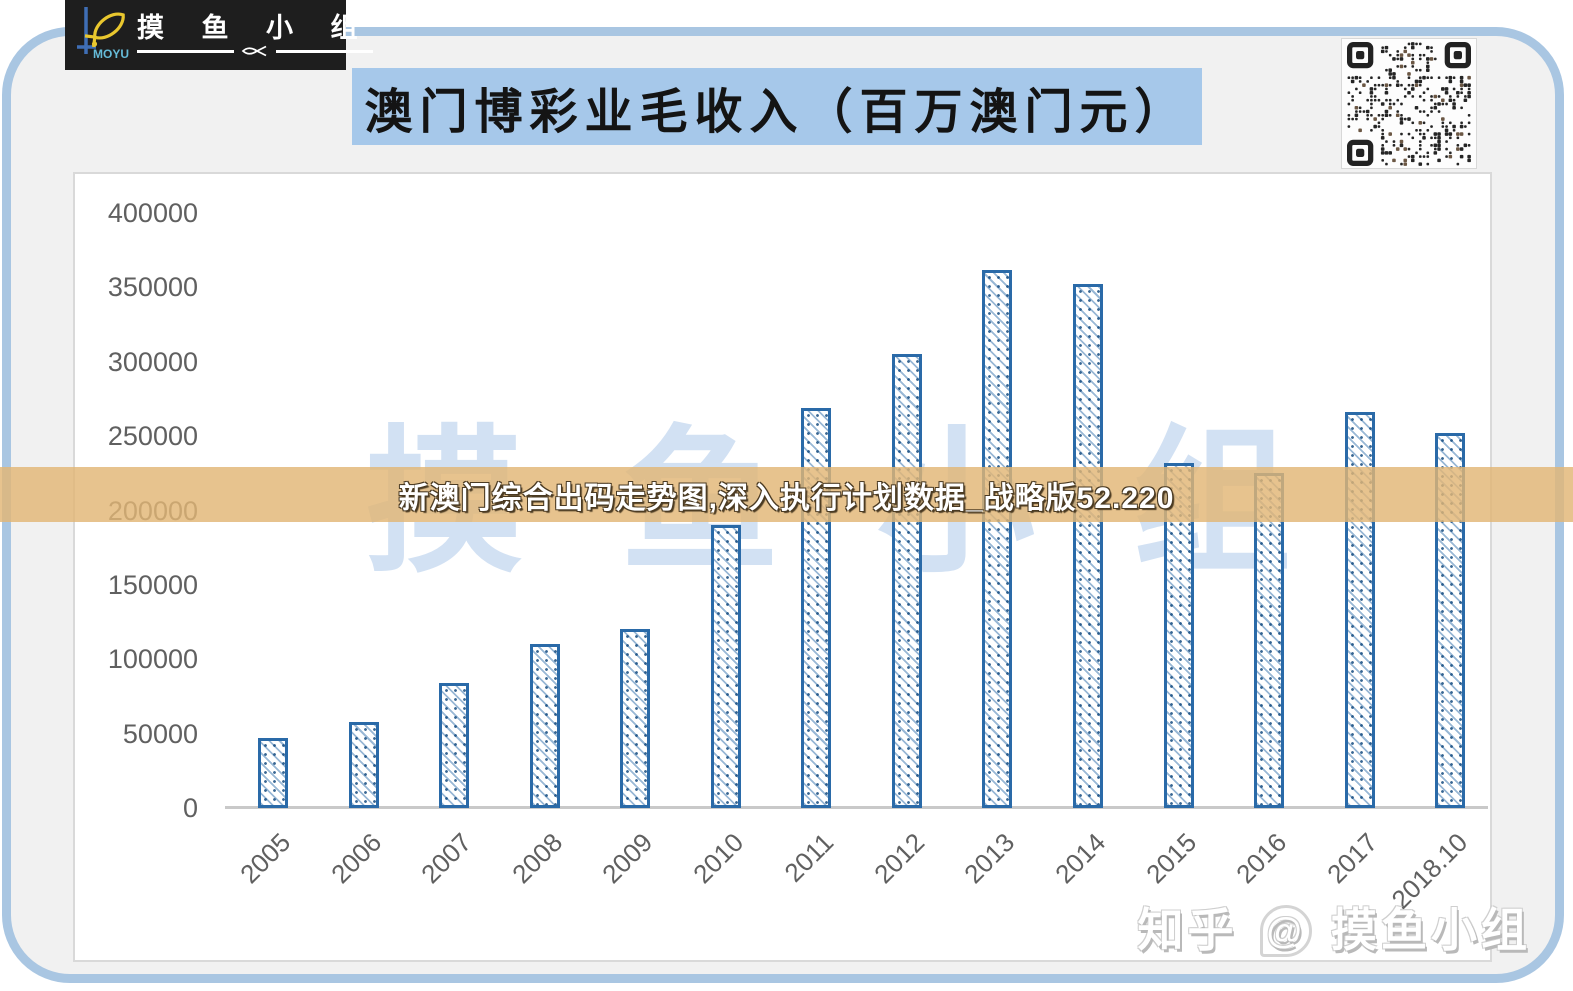  What do you see at coordinates (454, 745) in the screenshot?
I see `bar-2007` at bounding box center [454, 745].